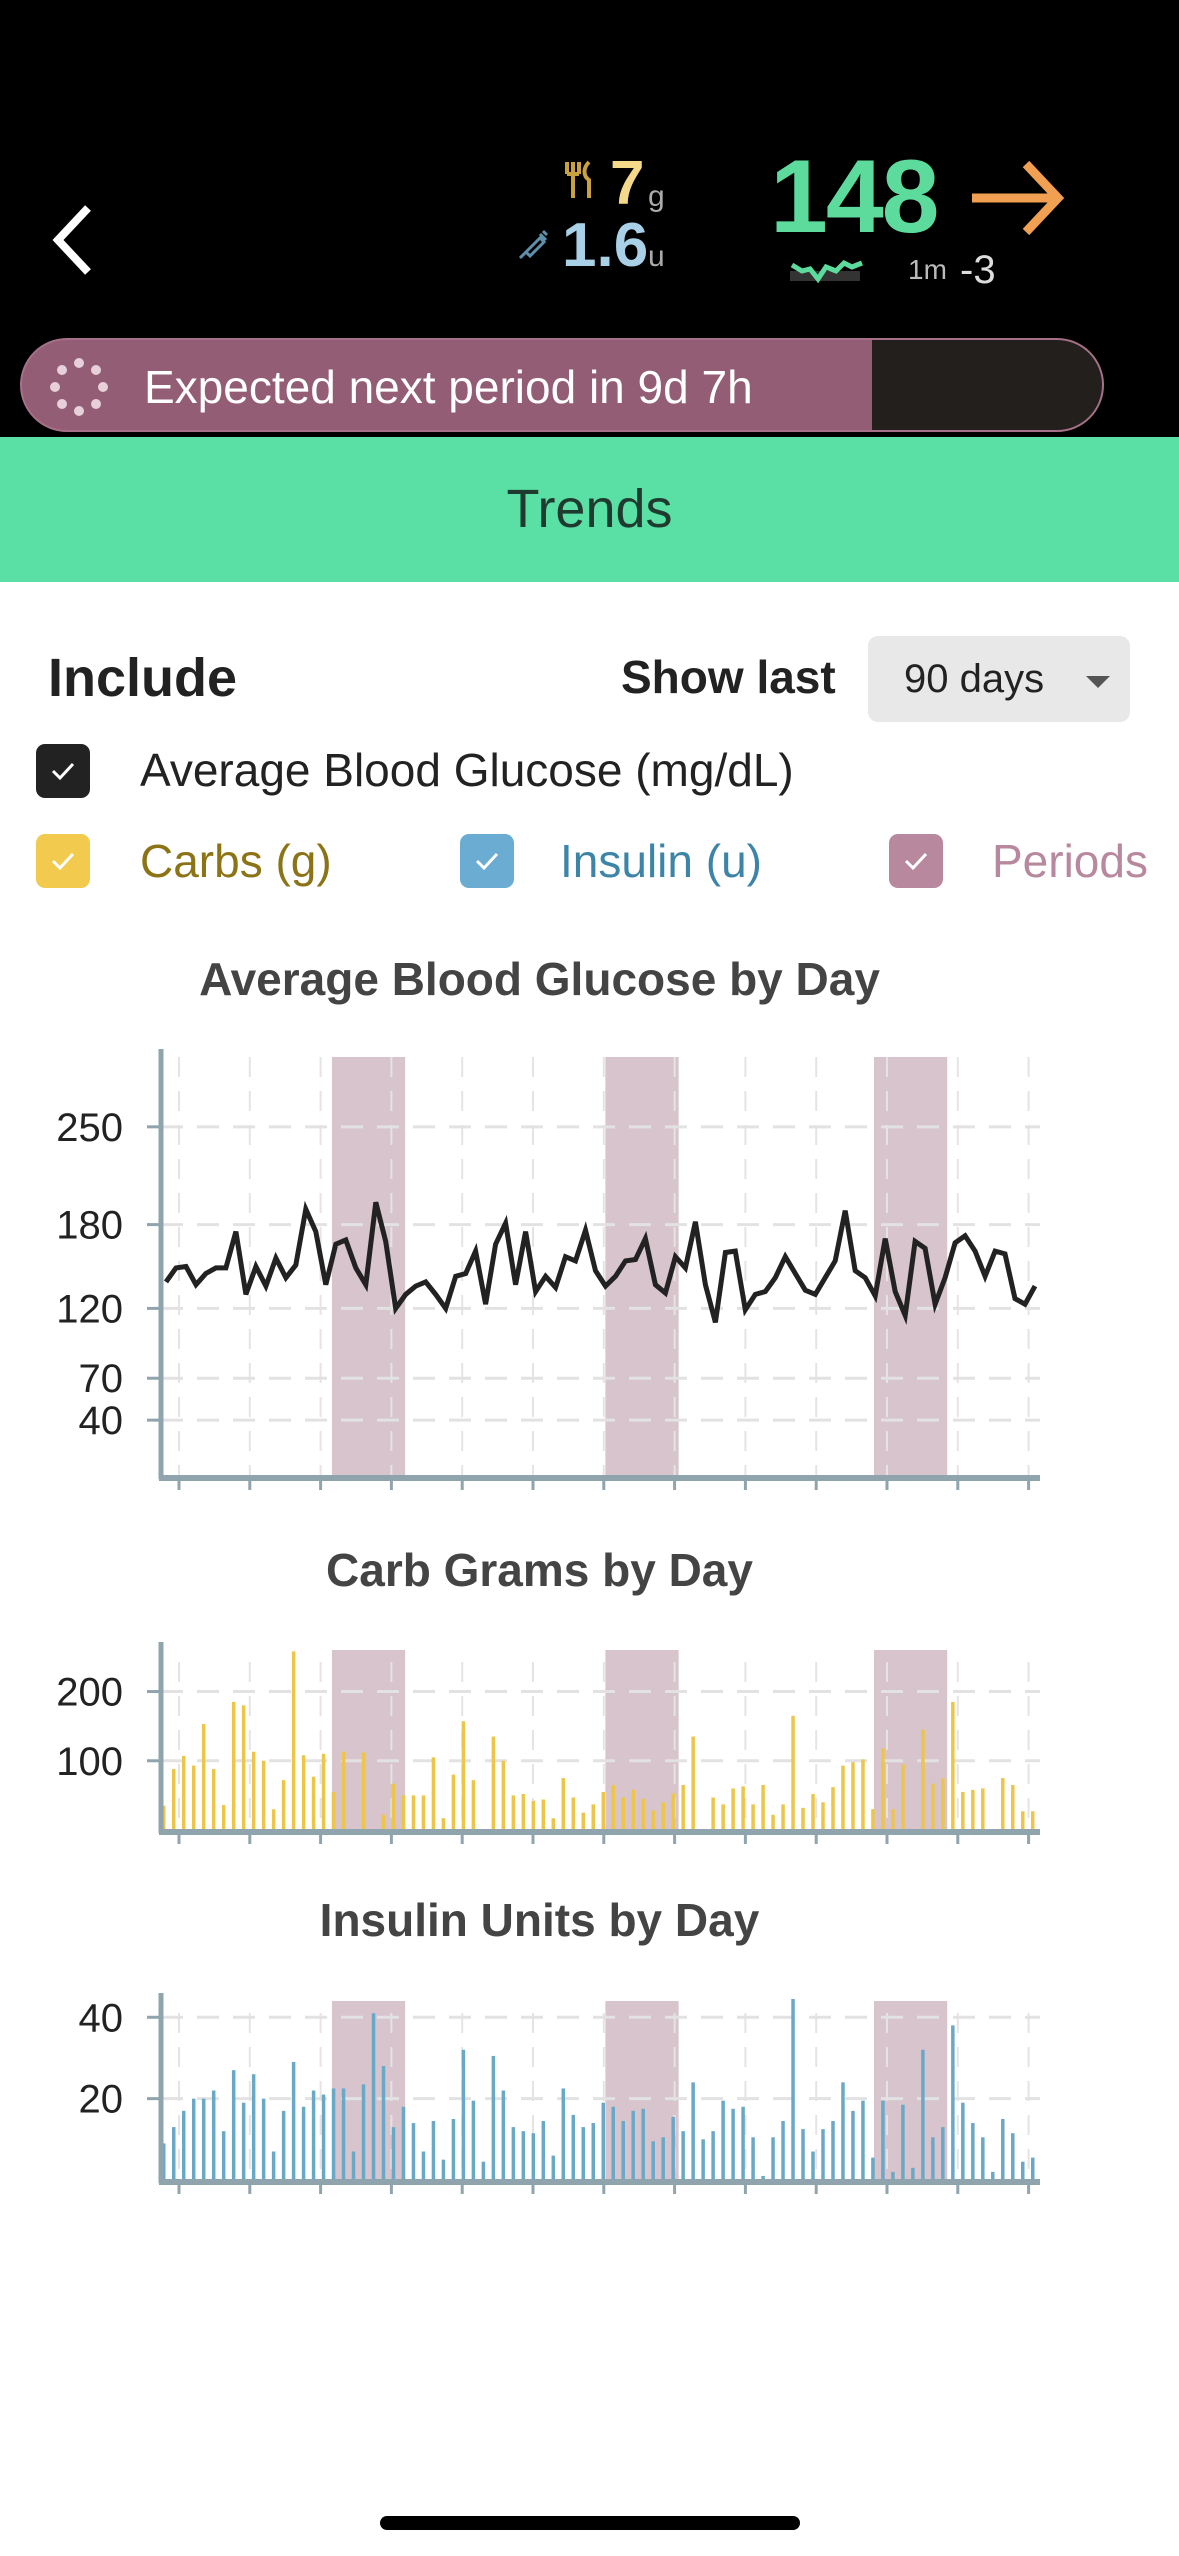 The image size is (1179, 2556). I want to click on chart-title-insulin: Insulin Units by Day, so click(539, 1920).